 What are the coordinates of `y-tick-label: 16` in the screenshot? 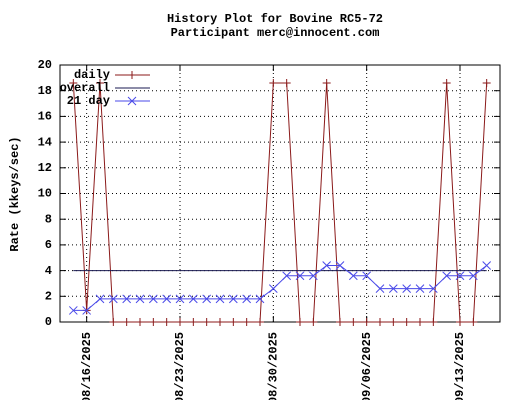 It's located at (45, 117).